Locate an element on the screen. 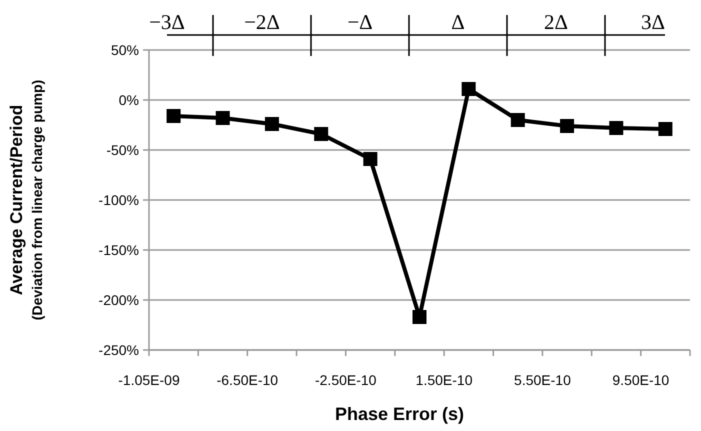 This screenshot has height=431, width=701. y-tick-label: -250% is located at coordinates (118, 350).